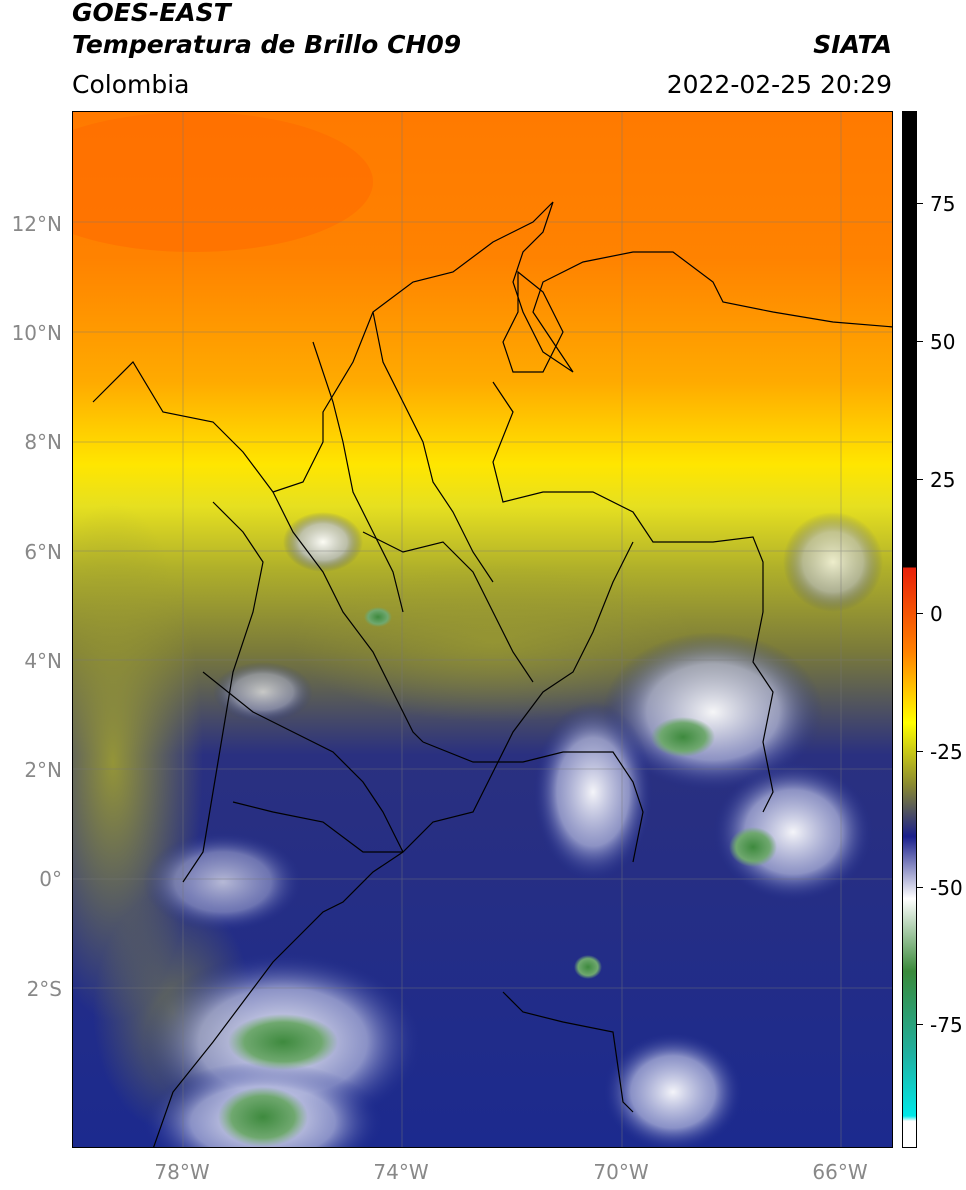 The height and width of the screenshot is (1190, 966). Describe the element at coordinates (267, 44) in the screenshot. I see `product-title: Temperatura de Brillo CH09` at that location.